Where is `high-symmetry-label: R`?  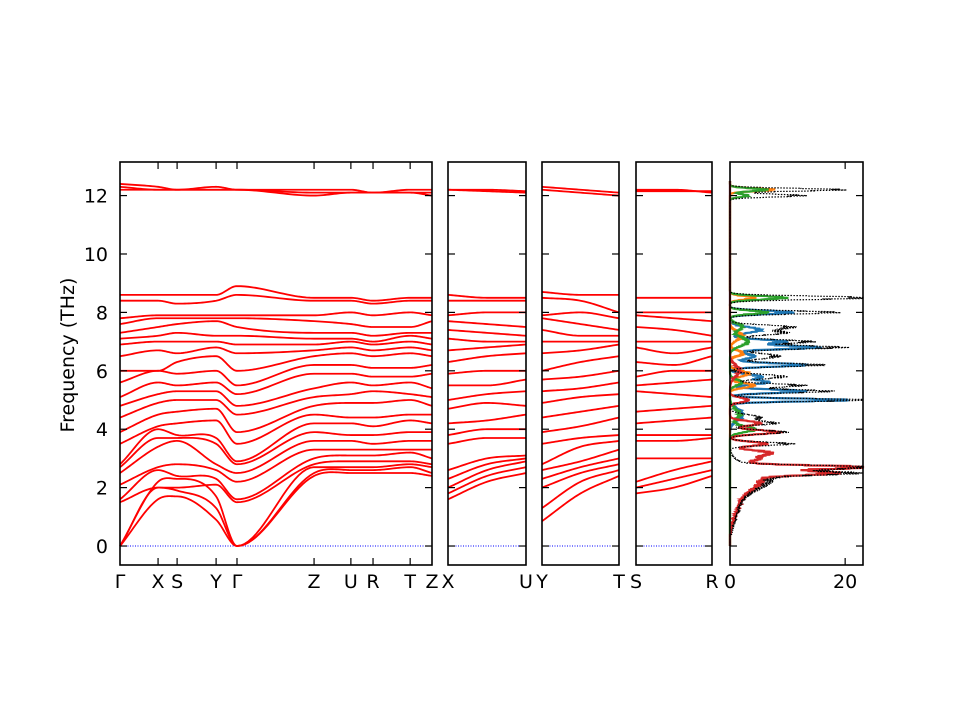 high-symmetry-label: R is located at coordinates (711, 582).